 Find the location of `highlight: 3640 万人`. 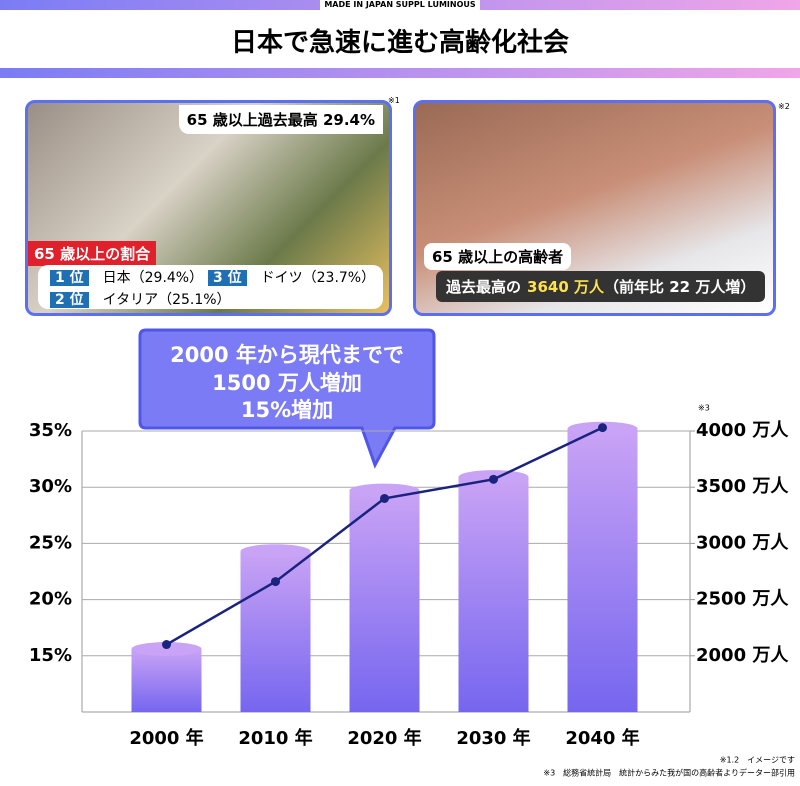

highlight: 3640 万人 is located at coordinates (565, 287).